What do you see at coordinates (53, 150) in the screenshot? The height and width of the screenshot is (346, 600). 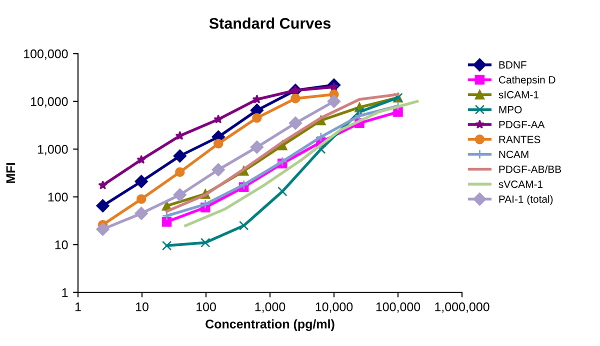 I see `y-tick-label: 1,000` at bounding box center [53, 150].